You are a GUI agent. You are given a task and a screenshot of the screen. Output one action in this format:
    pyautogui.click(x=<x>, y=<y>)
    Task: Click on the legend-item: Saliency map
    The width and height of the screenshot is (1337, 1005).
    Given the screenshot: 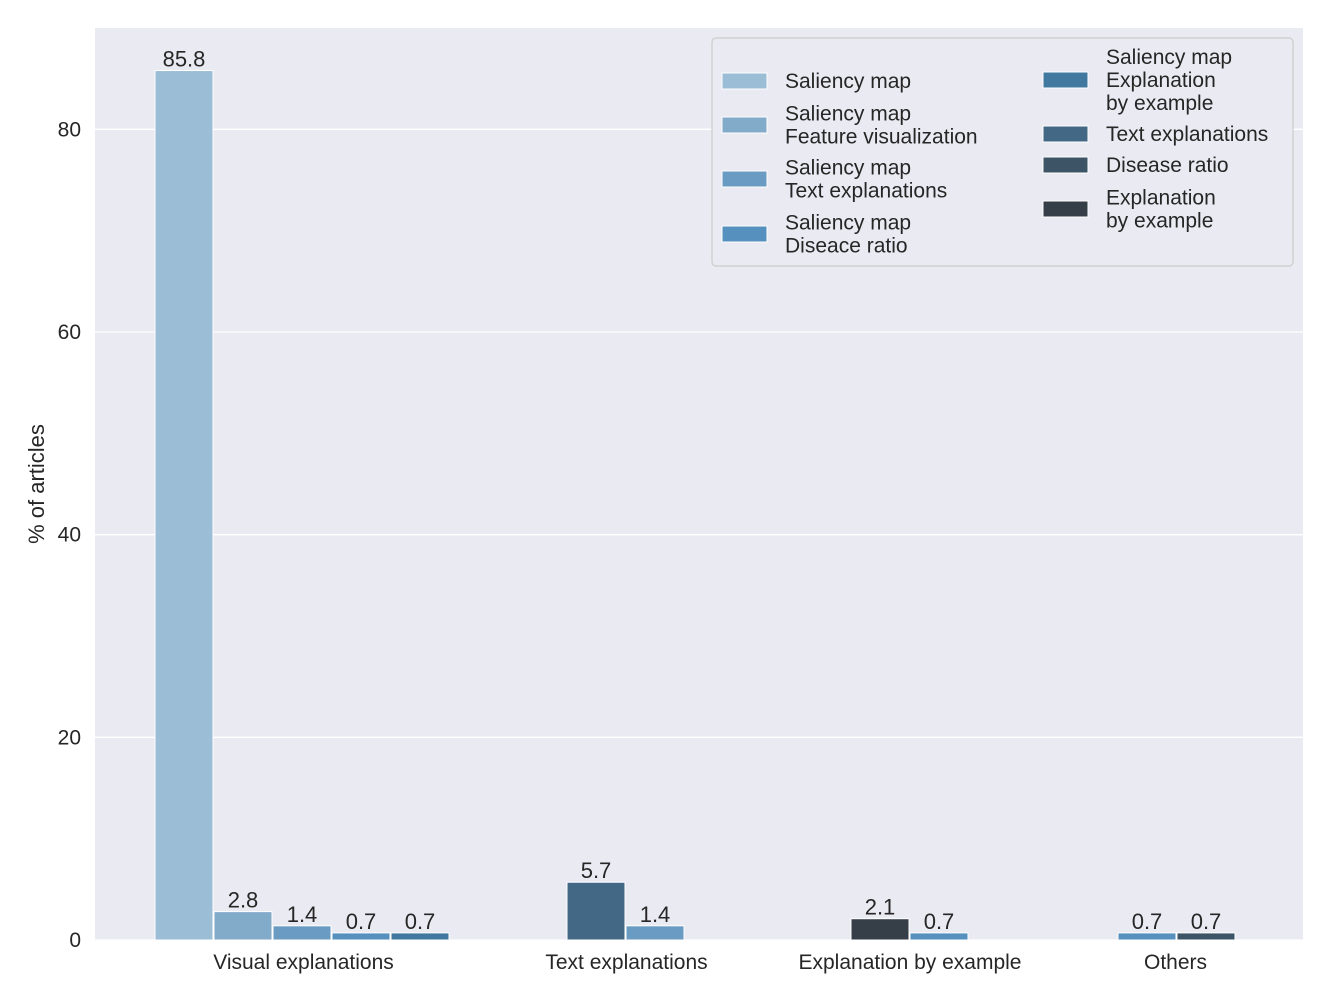 What is the action you would take?
    pyautogui.click(x=816, y=81)
    